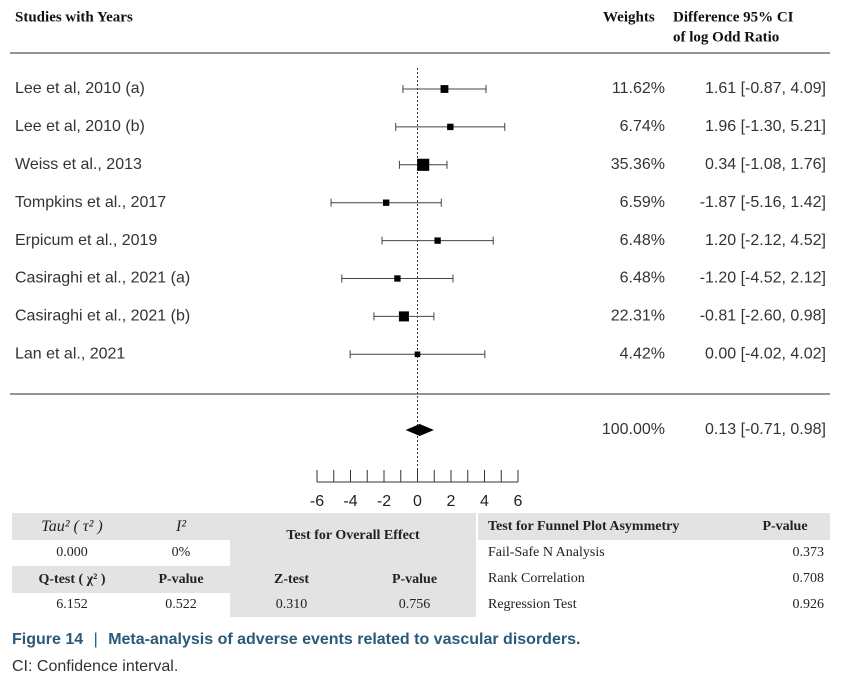 Image resolution: width=866 pixels, height=693 pixels. What do you see at coordinates (414, 604) in the screenshot?
I see `p-value: 0.756` at bounding box center [414, 604].